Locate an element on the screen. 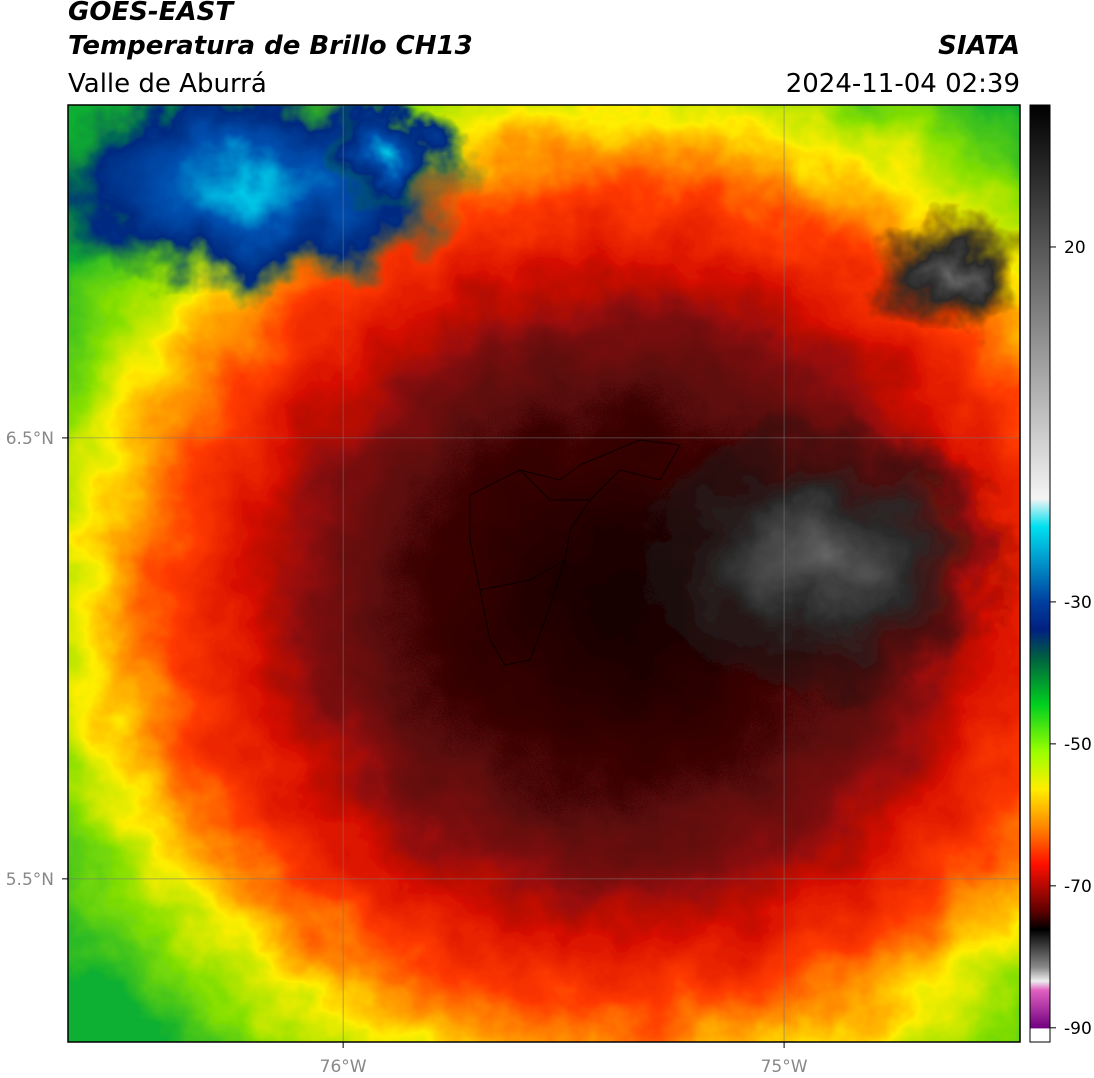 The image size is (1094, 1078). title: GOES-EAST is located at coordinates (151, 13).